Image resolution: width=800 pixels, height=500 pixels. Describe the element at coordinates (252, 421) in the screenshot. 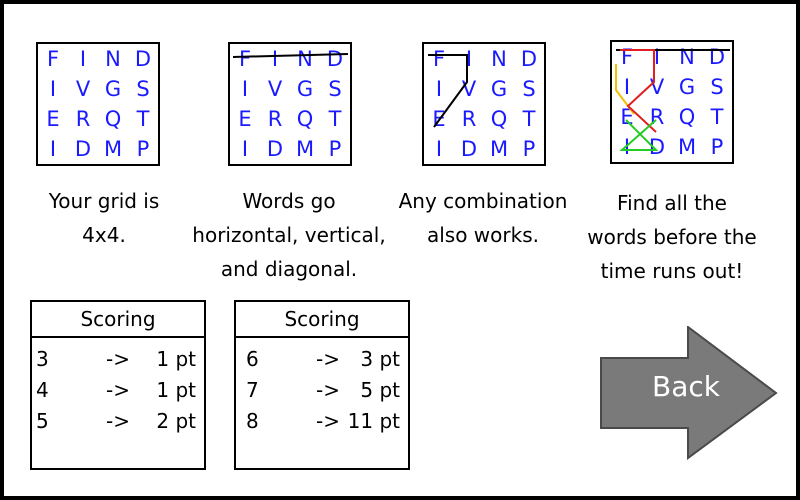

I see `word-length: 8` at that location.